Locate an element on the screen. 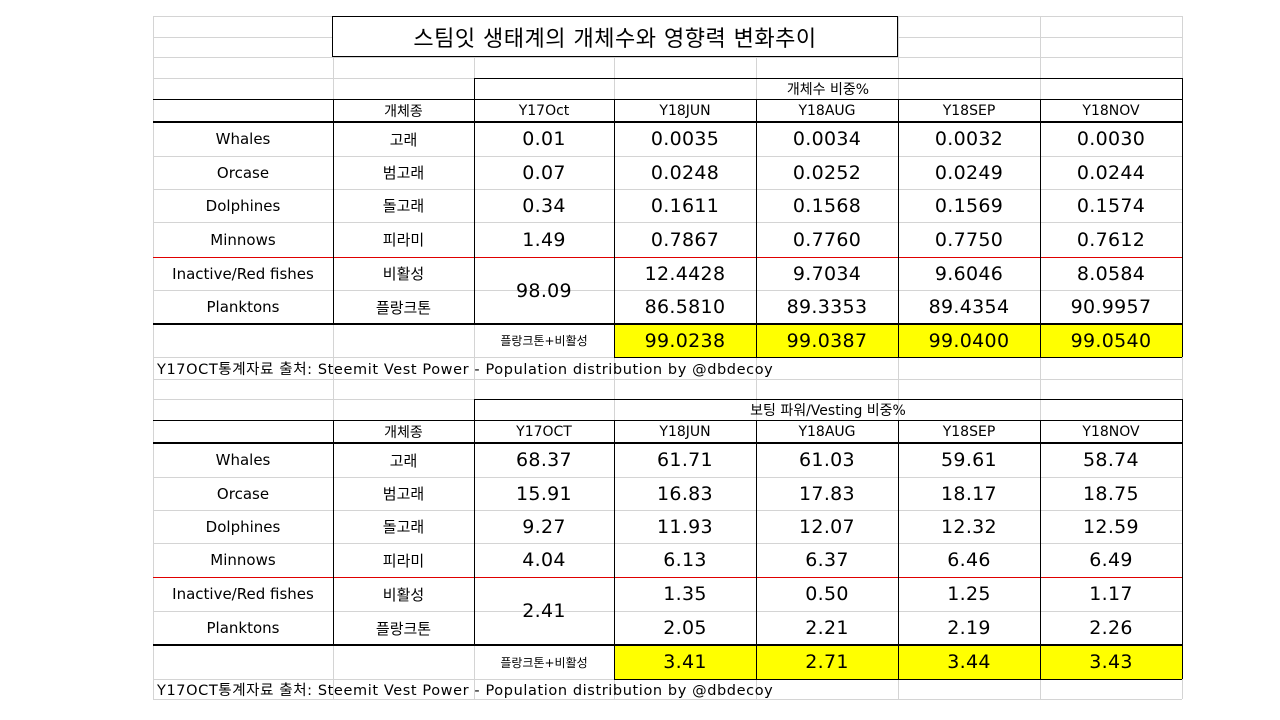 Image resolution: width=1280 pixels, height=720 pixels. table-cell-value: 12.32 is located at coordinates (969, 526).